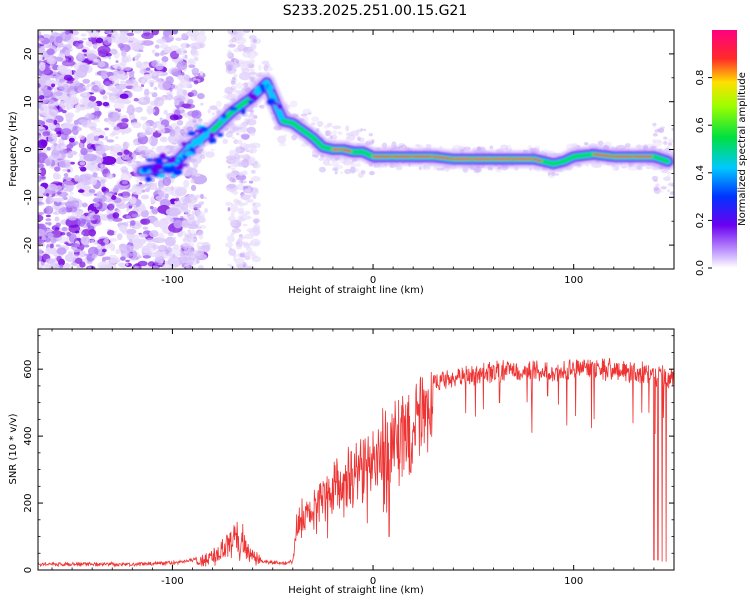 This screenshot has width=750, height=604. What do you see at coordinates (28, 101) in the screenshot?
I see `y-tick-label: 10` at bounding box center [28, 101].